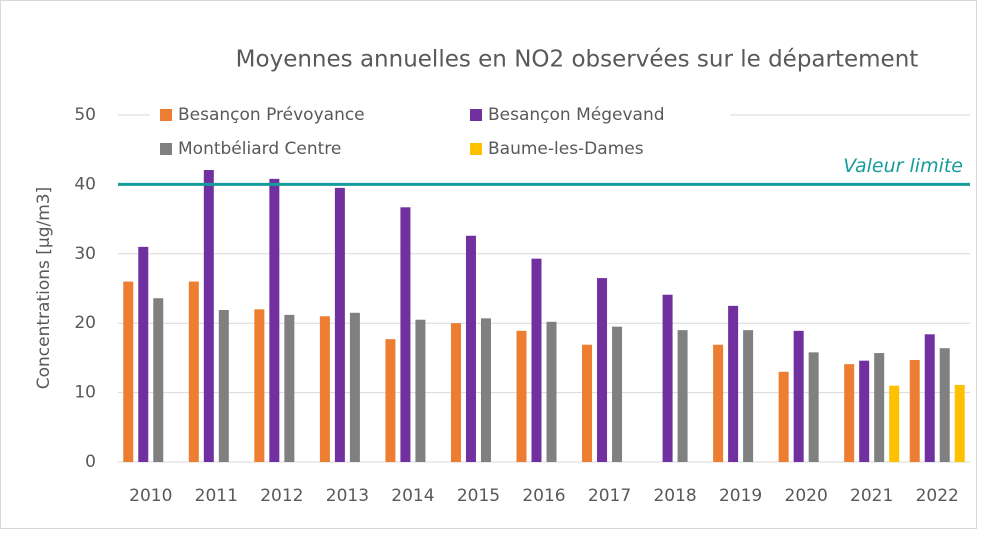 The image size is (982, 536). Describe the element at coordinates (44, 288) in the screenshot. I see `y-axis-label: Concentrations [µg/m3]` at that location.